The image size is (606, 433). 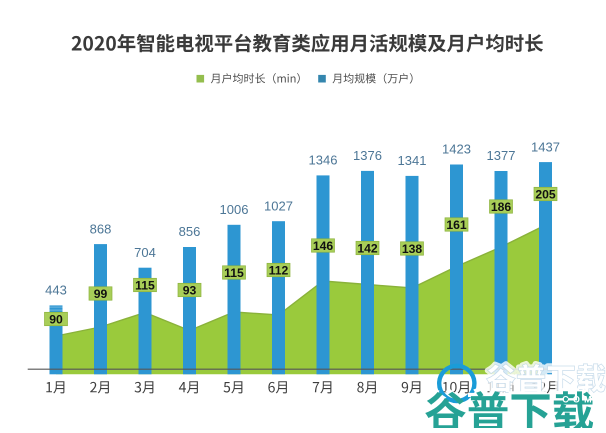 What do you see at coordinates (278, 205) in the screenshot?
I see `svg-text: 1027` at bounding box center [278, 205].